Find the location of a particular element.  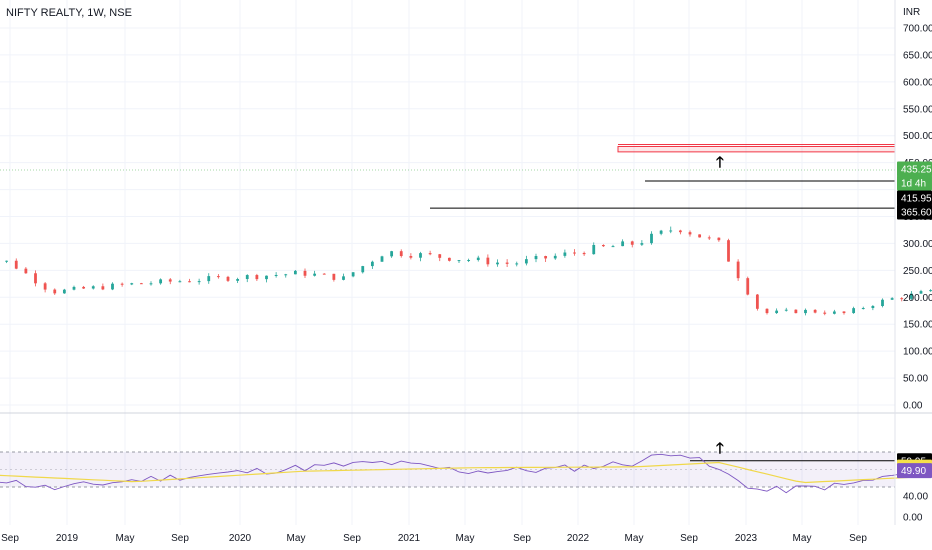

rsi-value-label-bg is located at coordinates (914, 471).